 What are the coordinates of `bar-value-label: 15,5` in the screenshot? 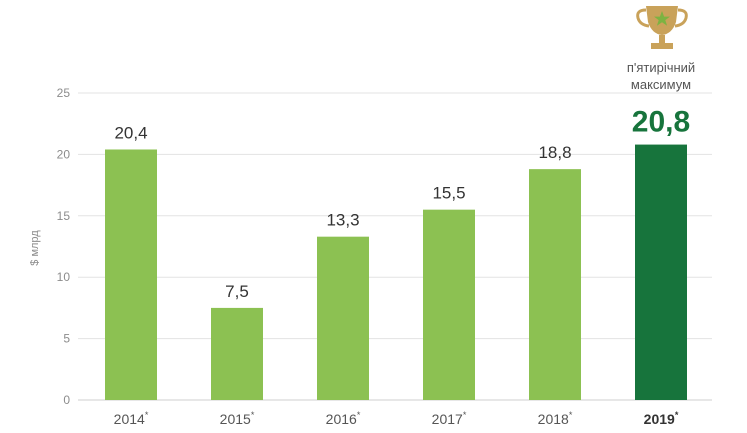 It's located at (448, 193).